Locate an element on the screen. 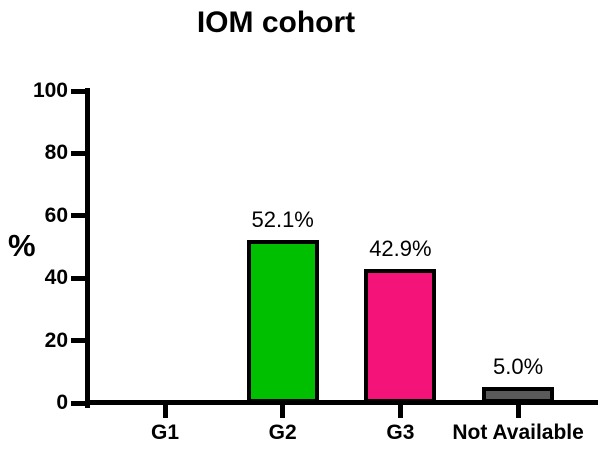 The width and height of the screenshot is (610, 454). x-category-label: G1 is located at coordinates (164, 432).